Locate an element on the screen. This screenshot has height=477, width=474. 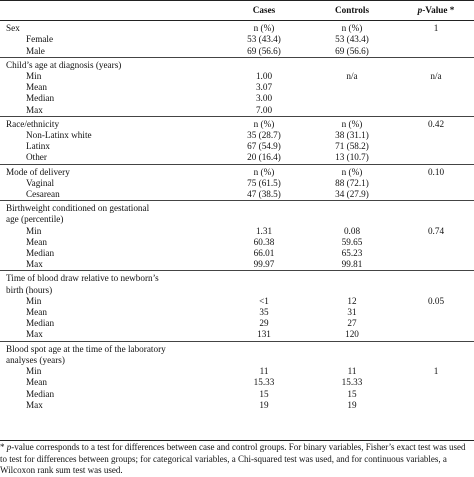
table-header-row: Cases Controls p-Value * is located at coordinates (237, 11).